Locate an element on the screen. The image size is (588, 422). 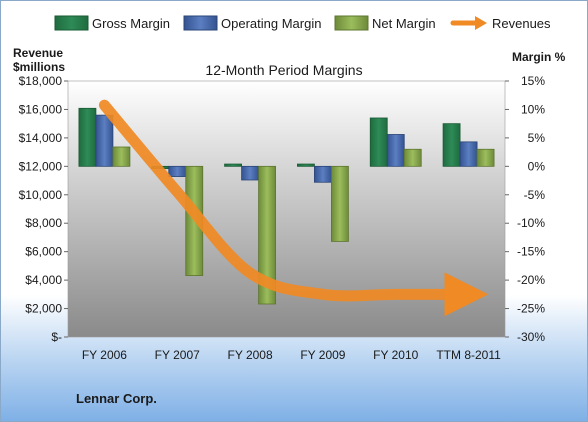
left-tick-label: $14,000 is located at coordinates (41, 138).